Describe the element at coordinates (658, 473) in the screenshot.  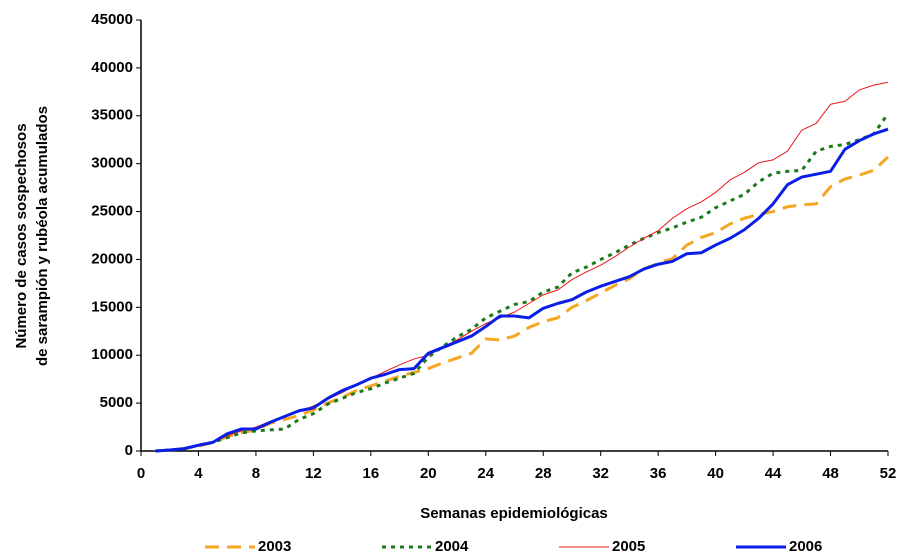
I see `x-tick-label: 36` at that location.